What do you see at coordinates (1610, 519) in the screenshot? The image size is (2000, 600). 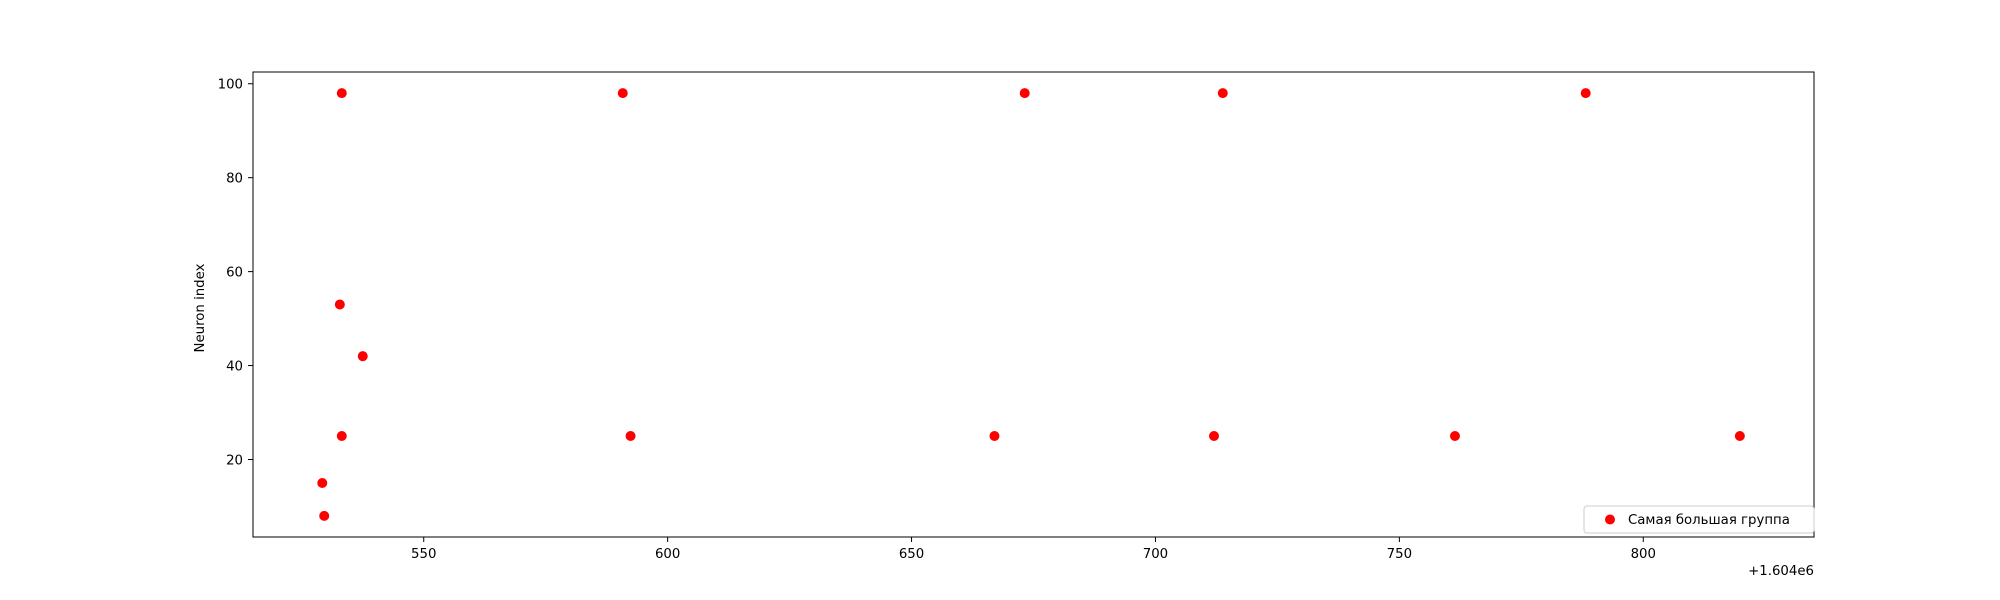 I see `legend-marker` at bounding box center [1610, 519].